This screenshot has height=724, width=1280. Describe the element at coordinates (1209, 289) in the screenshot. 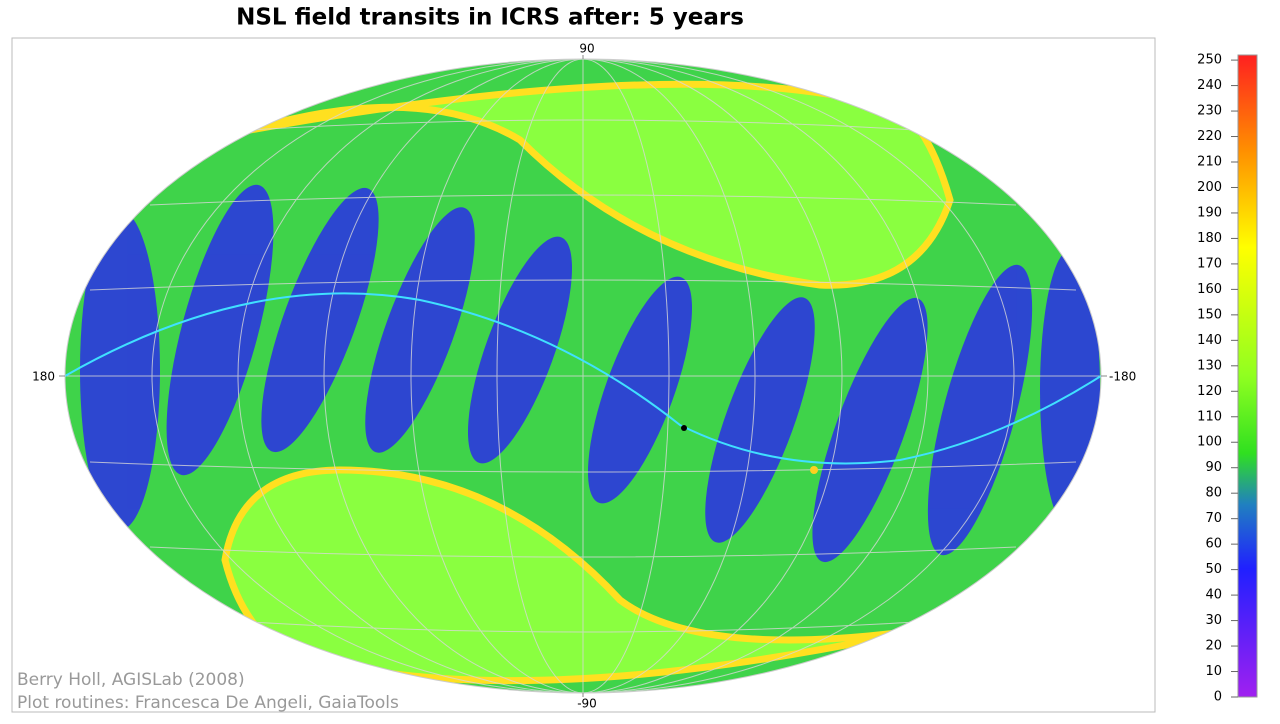

I see `colorbar-tick-label: 160` at that location.